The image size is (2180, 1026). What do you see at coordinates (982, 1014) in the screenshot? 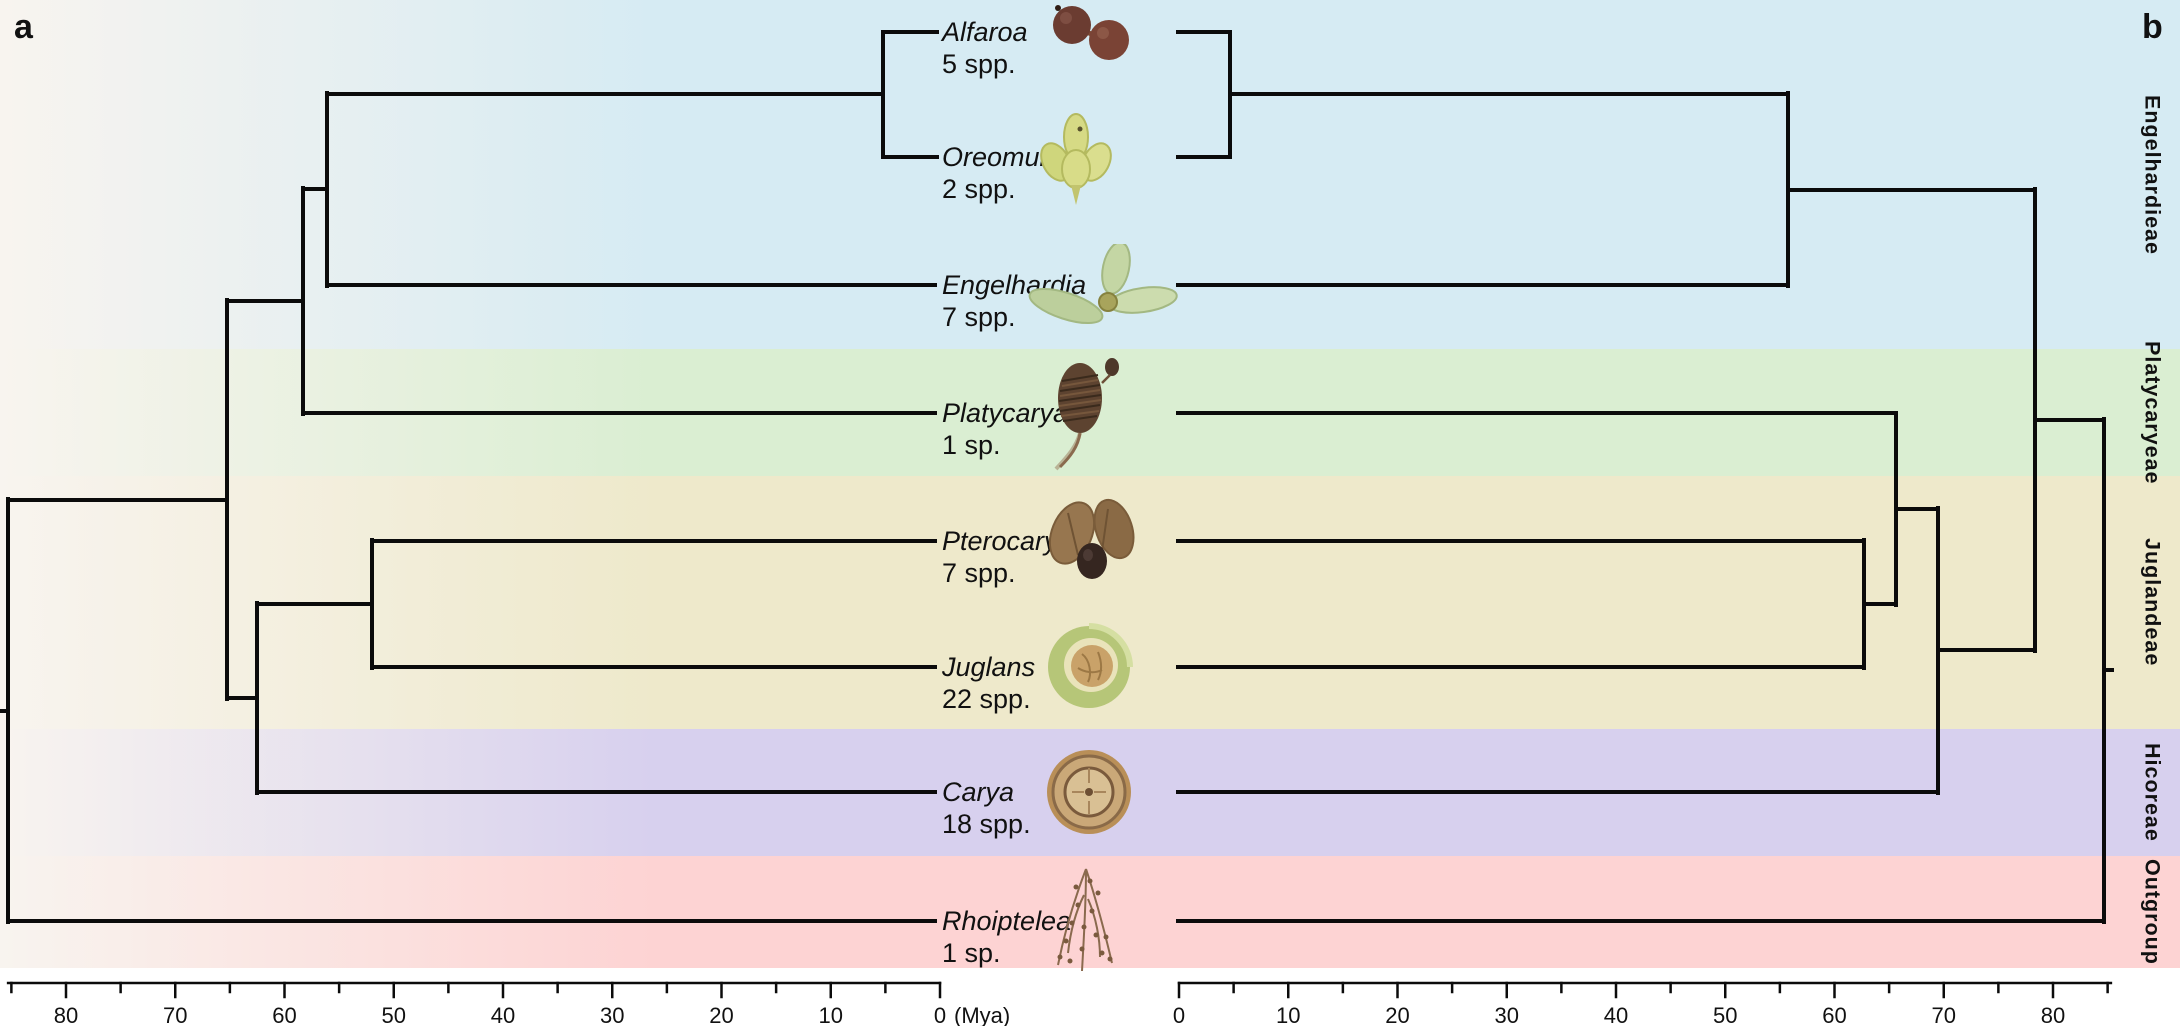
I see `axis-unit-label: (Mya)` at bounding box center [982, 1014].